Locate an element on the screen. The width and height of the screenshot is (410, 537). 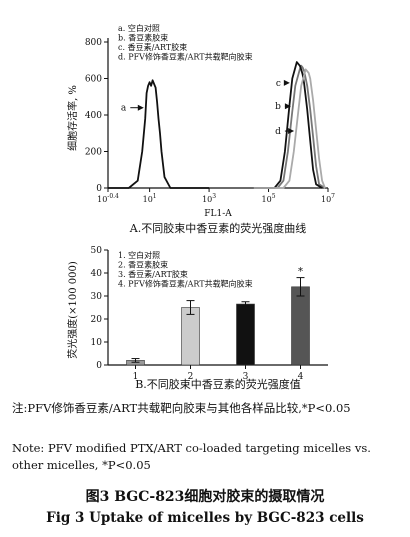
histogram-line-b is located at coordinates (289, 126).